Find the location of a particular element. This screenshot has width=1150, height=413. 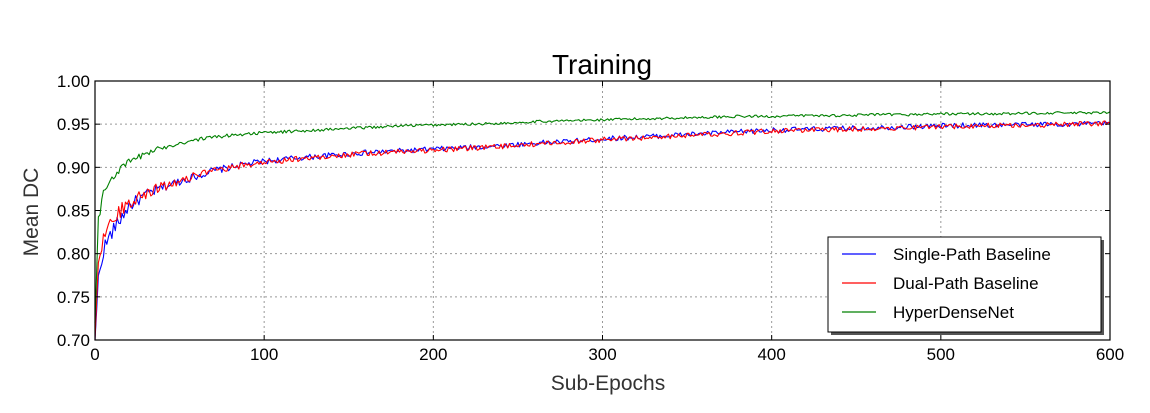

y-tick-label: 0.80 is located at coordinates (73, 254).